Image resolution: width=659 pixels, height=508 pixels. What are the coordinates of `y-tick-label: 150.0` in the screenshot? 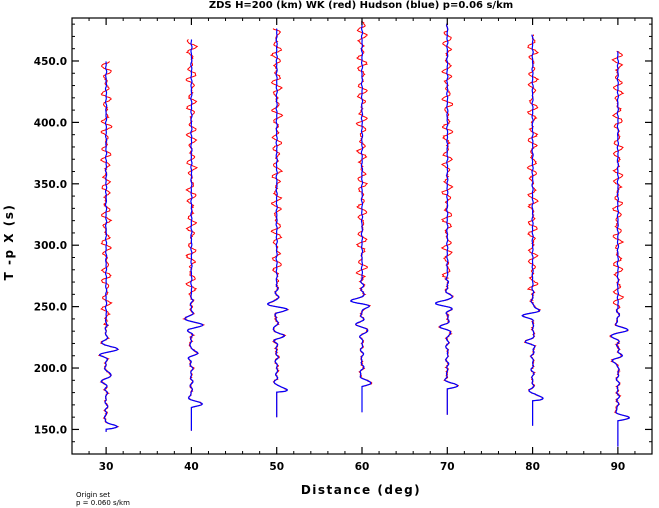 It's located at (50, 430).